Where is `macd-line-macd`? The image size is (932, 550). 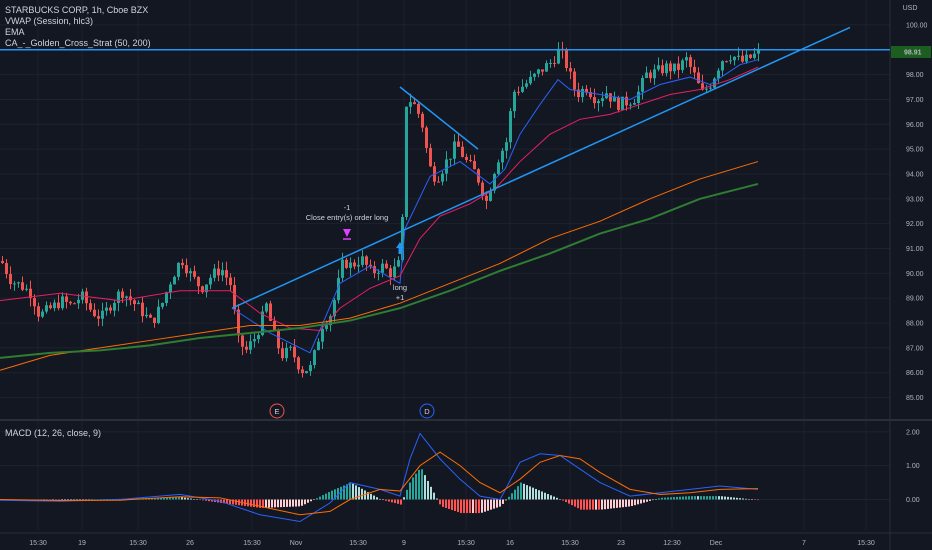
macd-line-macd is located at coordinates (379, 477).